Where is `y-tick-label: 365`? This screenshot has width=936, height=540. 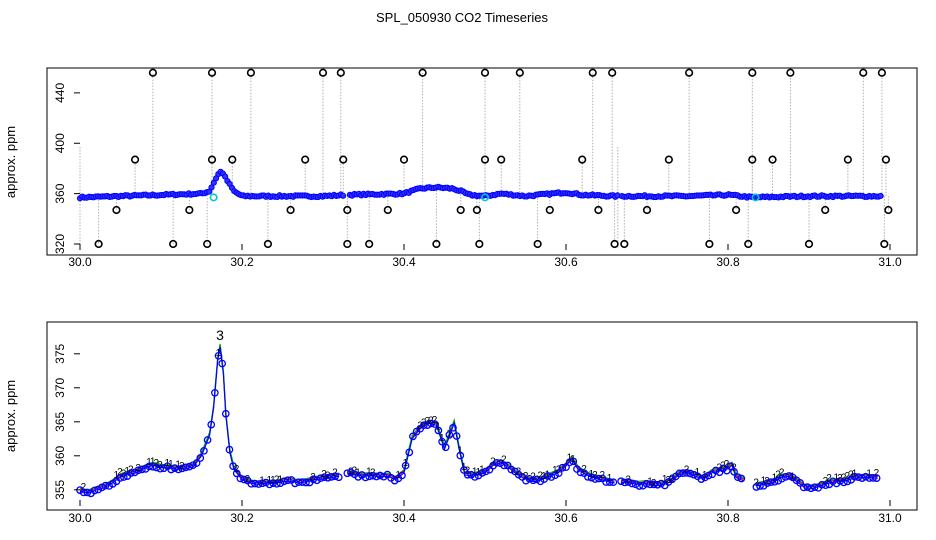
y-tick-label: 365 is located at coordinates (60, 421).